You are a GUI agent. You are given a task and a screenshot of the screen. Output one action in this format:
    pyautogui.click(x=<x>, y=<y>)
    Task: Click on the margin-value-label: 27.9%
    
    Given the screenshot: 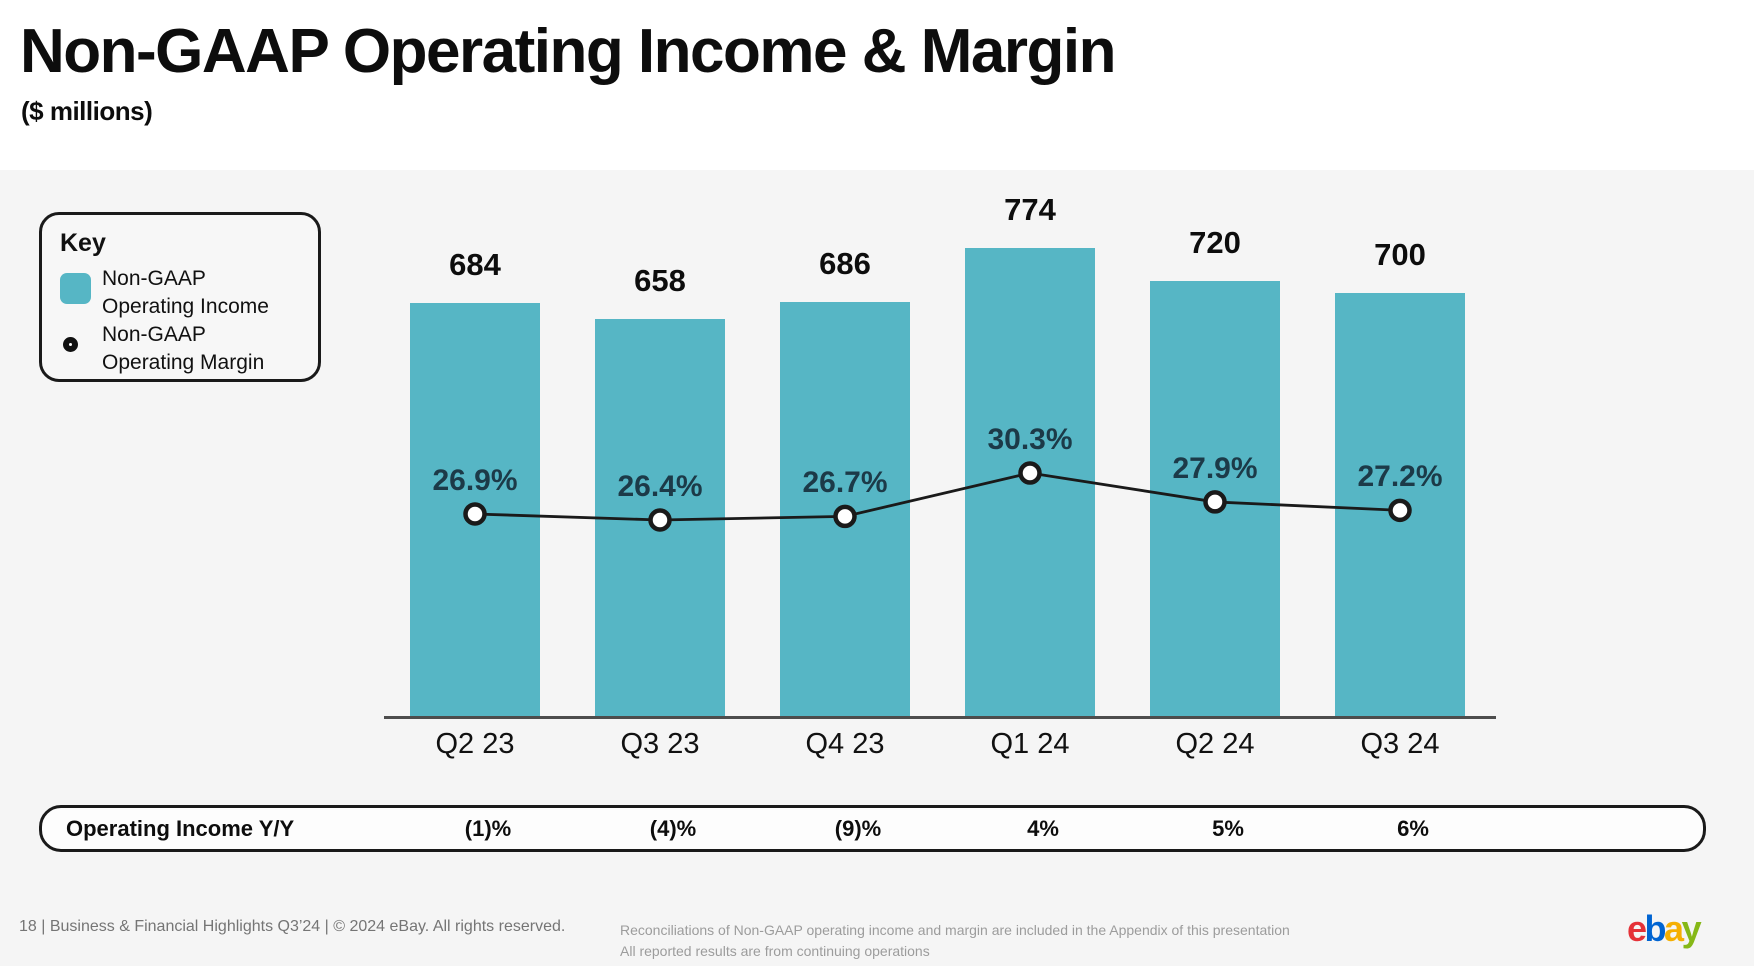 What is the action you would take?
    pyautogui.click(x=1215, y=468)
    